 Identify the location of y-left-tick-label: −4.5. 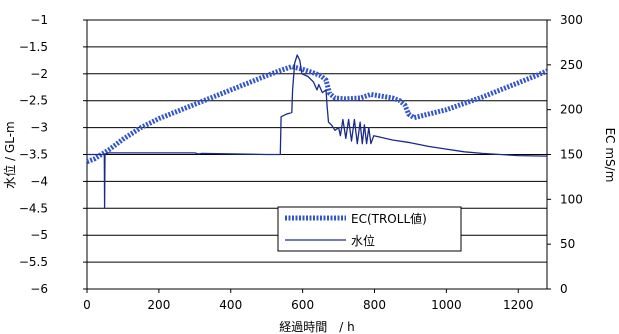
(33, 208).